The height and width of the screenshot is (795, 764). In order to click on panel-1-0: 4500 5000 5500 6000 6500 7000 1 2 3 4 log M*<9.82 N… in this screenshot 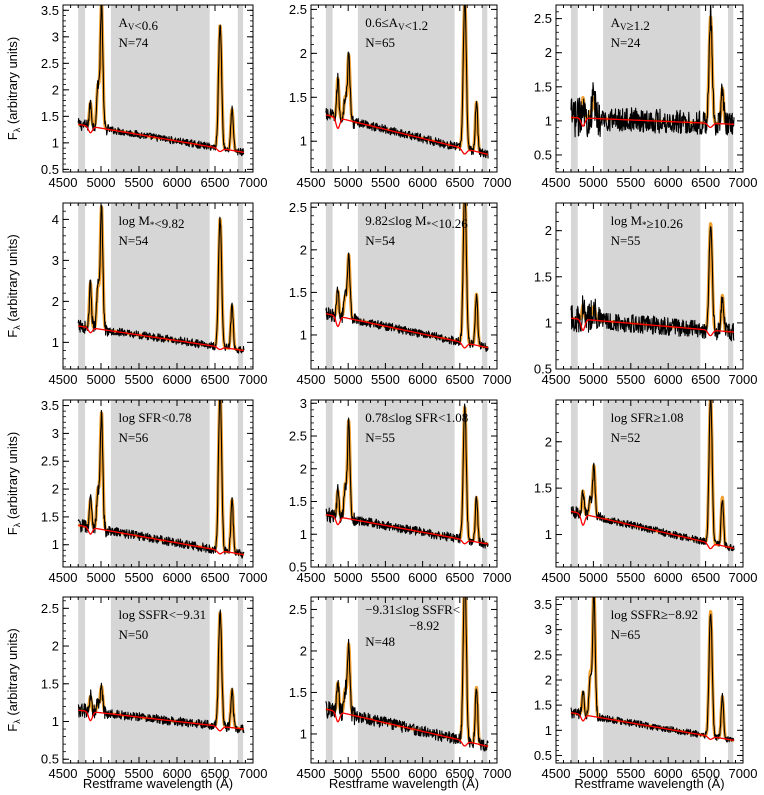, I will do `click(158, 294)`.